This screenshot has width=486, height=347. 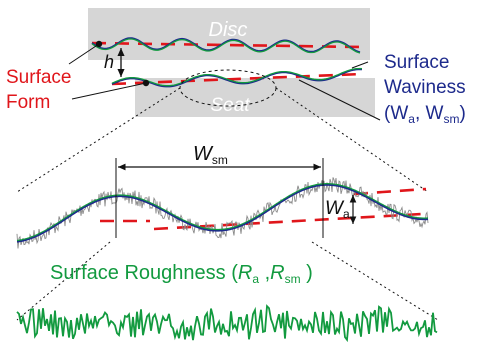 What do you see at coordinates (255, 97) in the screenshot?
I see `seat-block` at bounding box center [255, 97].